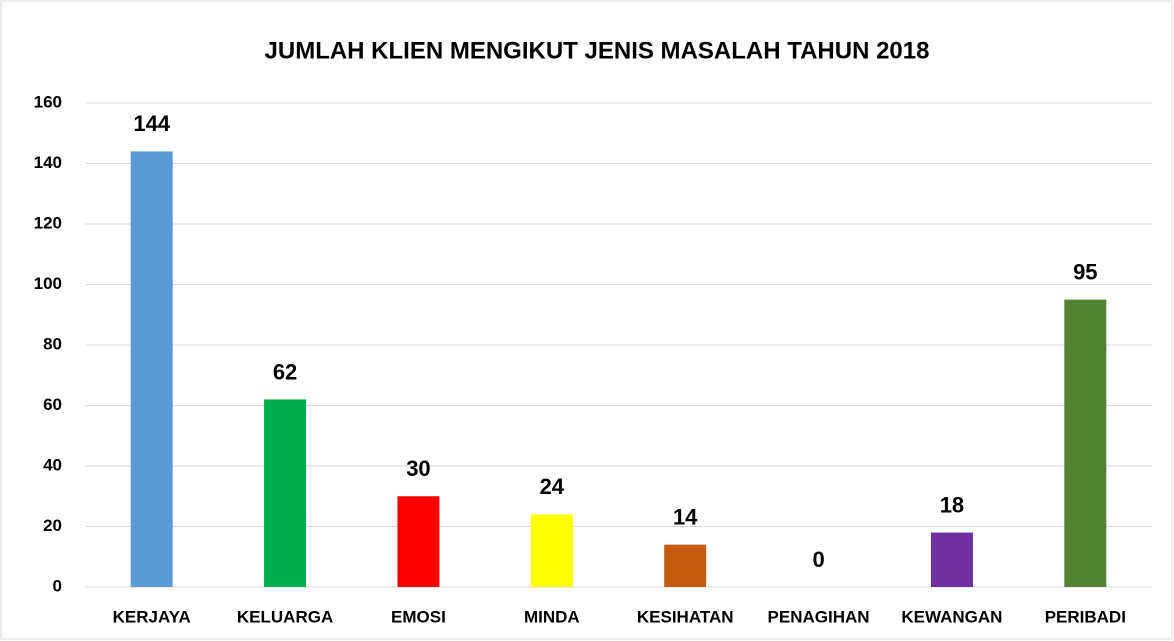 Image resolution: width=1174 pixels, height=641 pixels. Describe the element at coordinates (52, 404) in the screenshot. I see `y-tick-label: 60` at that location.